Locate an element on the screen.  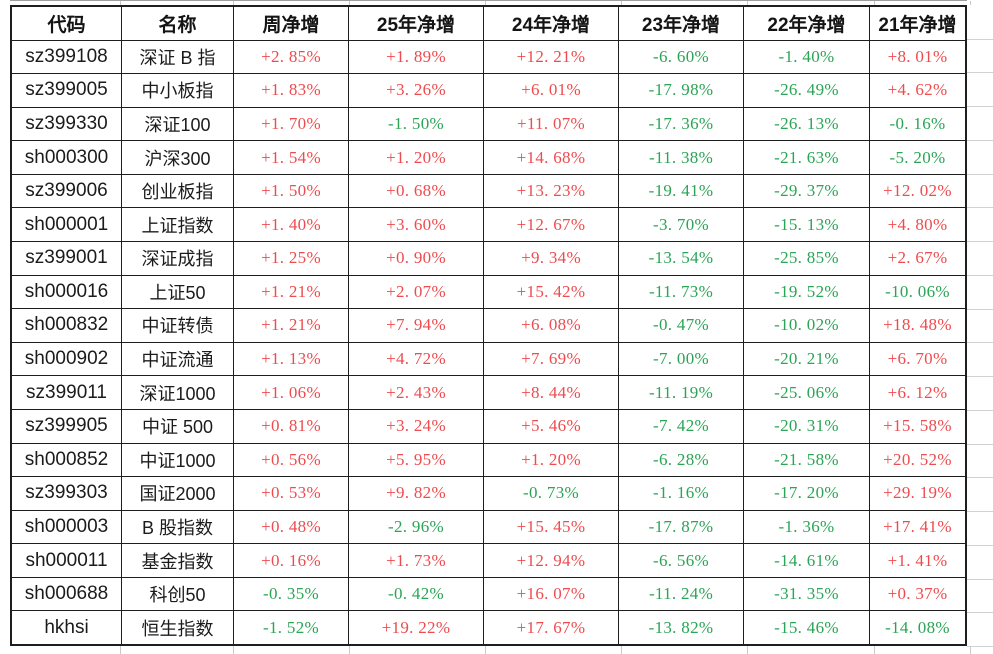
value-cell: -17. 36% is located at coordinates (681, 124).